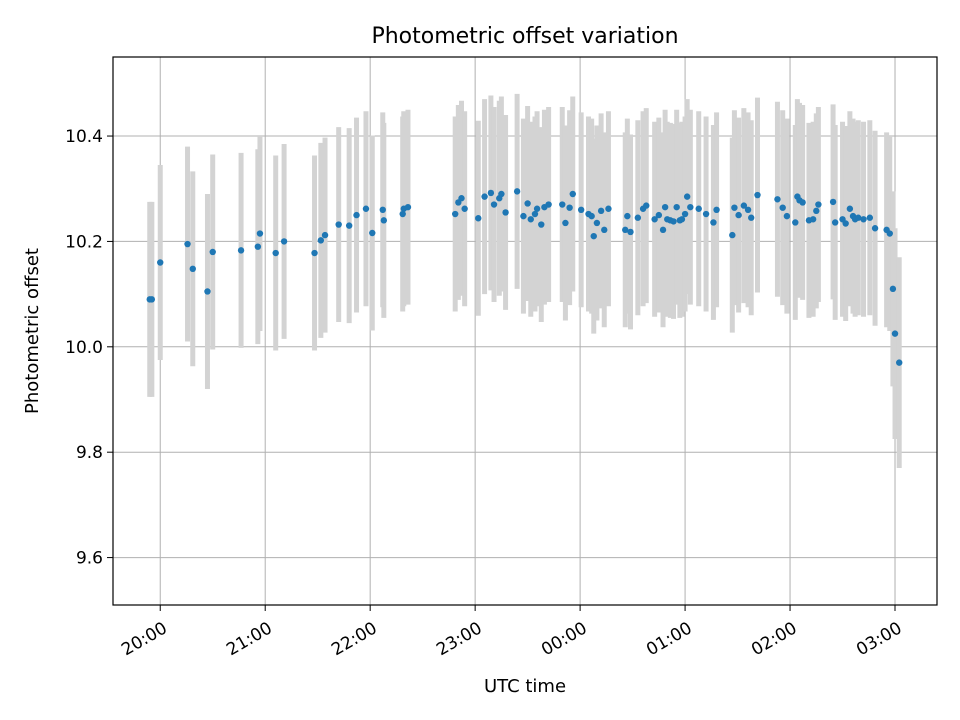  Describe the element at coordinates (89, 559) in the screenshot. I see `y-tick-label: 9.6` at that location.